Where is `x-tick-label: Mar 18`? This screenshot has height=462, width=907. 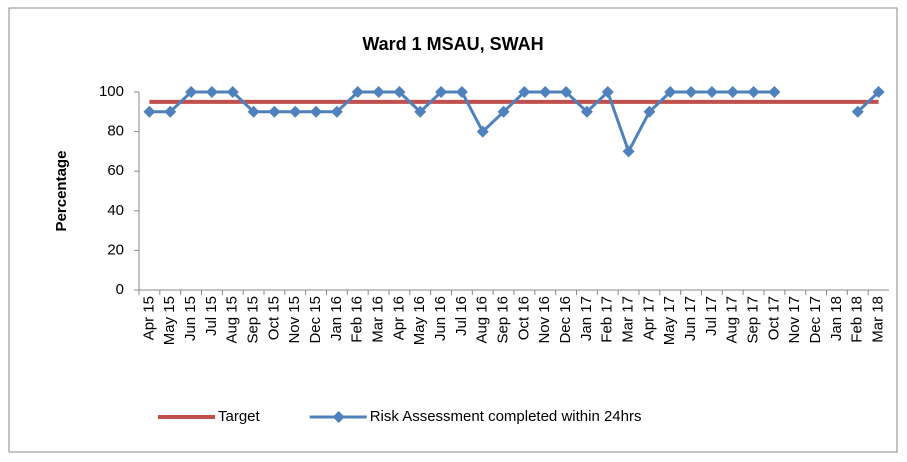
x-tick-label: Mar 18 is located at coordinates (878, 319).